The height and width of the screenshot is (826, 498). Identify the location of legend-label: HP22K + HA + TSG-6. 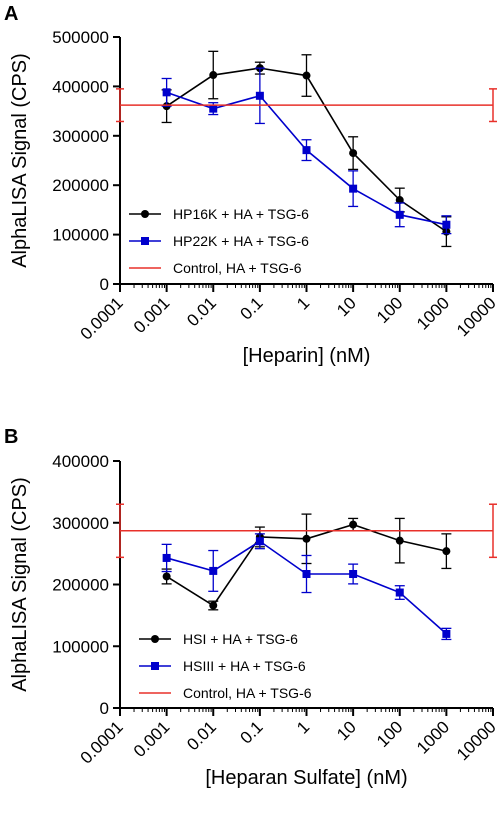
(241, 241).